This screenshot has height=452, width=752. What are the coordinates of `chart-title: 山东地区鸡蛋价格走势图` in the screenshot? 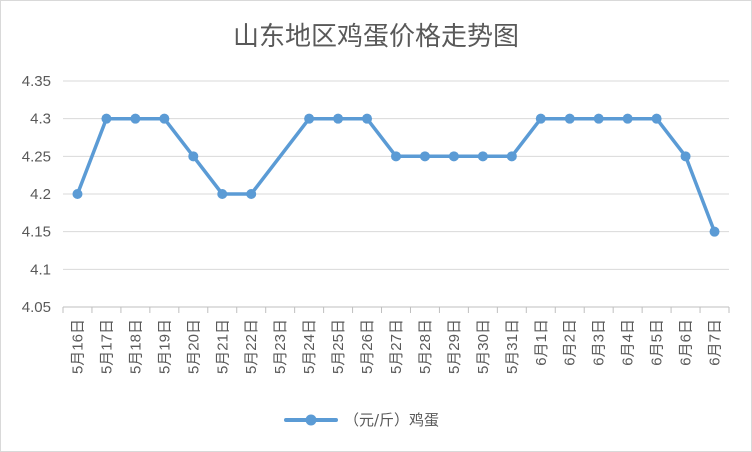 It's located at (376, 37).